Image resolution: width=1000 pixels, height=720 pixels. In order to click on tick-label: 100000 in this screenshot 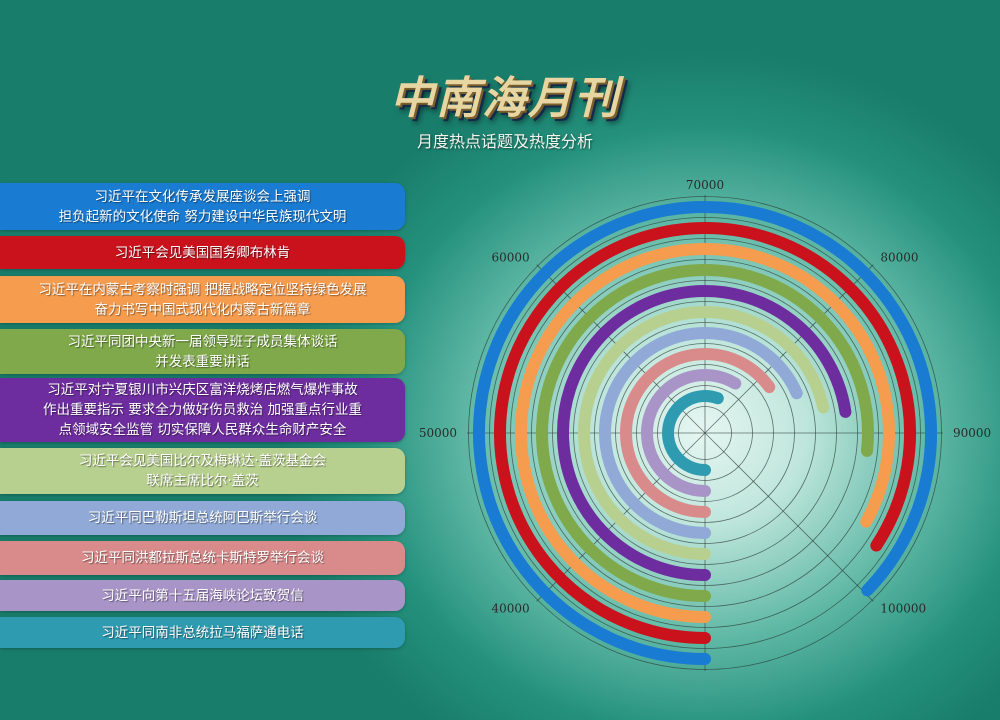, I will do `click(903, 608)`.